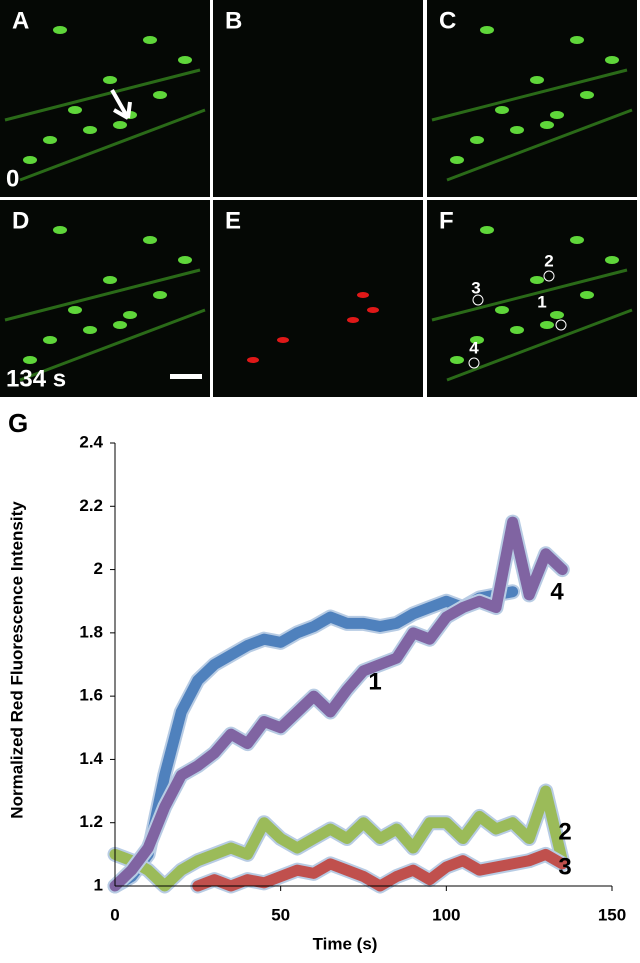 Image resolution: width=640 pixels, height=963 pixels. Describe the element at coordinates (612, 914) in the screenshot. I see `x-tick-label: 150` at that location.